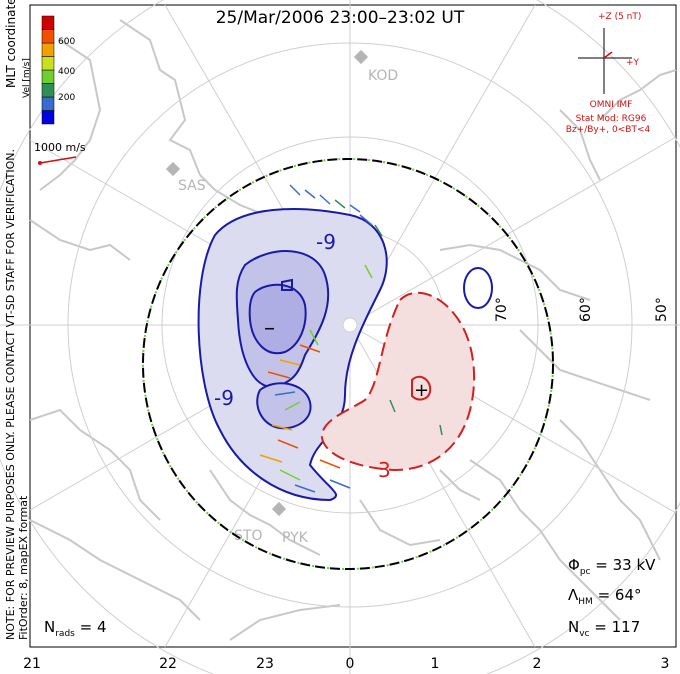 Image resolution: width=680 pixels, height=674 pixels. What do you see at coordinates (605, 596) in the screenshot?
I see `hm-latitude: ΛHM = 64°` at bounding box center [605, 596].